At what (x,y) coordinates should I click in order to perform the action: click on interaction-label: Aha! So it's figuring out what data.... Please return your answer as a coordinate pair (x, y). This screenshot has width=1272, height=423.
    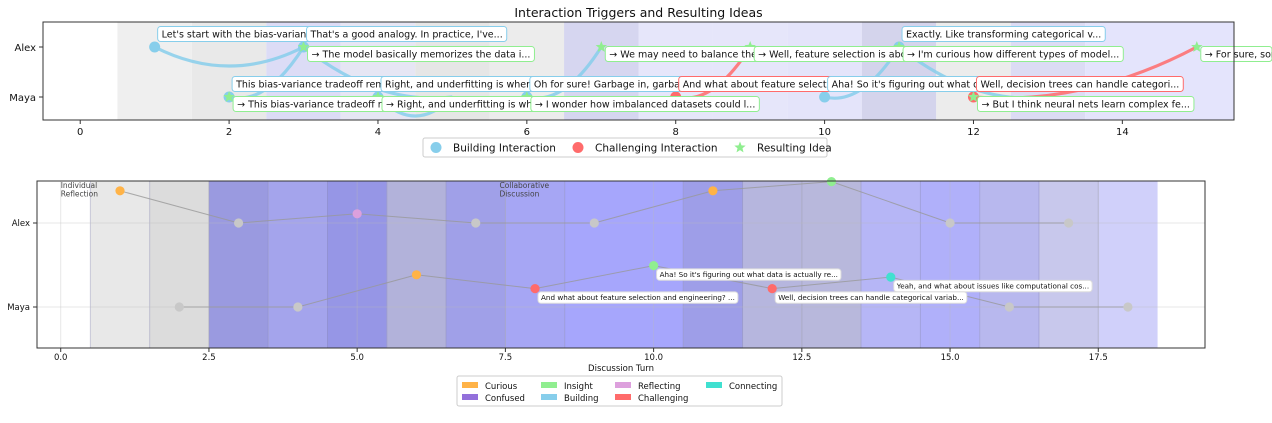
    Looking at the image, I should click on (918, 84).